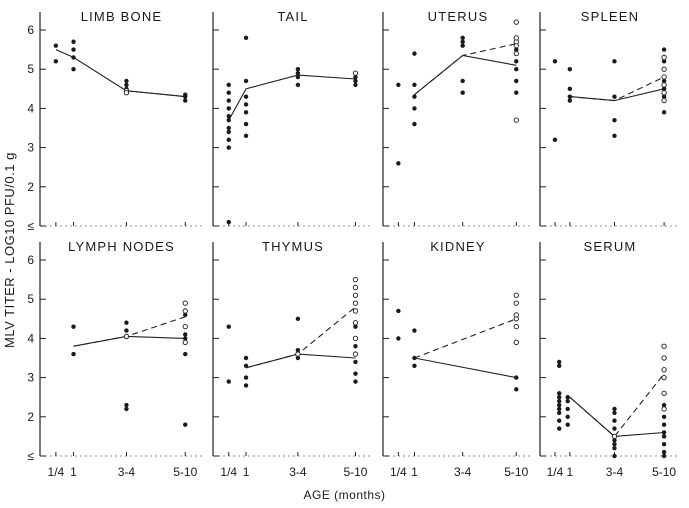  I want to click on y-tick-label: 5, so click(30, 299).